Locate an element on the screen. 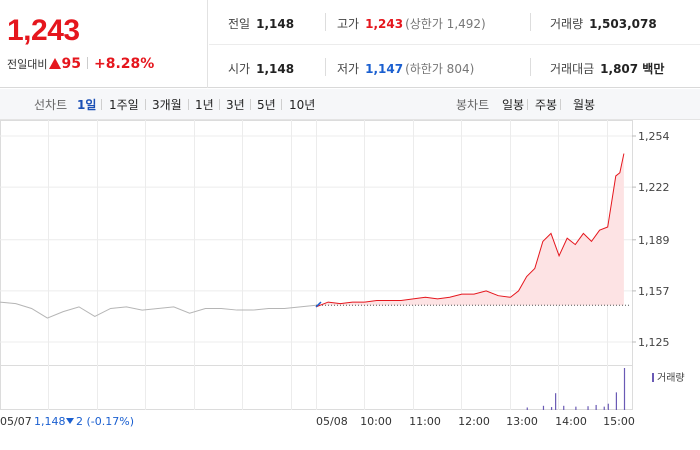 The width and height of the screenshot is (700, 450). open-price: 시가 1,148 is located at coordinates (261, 68).